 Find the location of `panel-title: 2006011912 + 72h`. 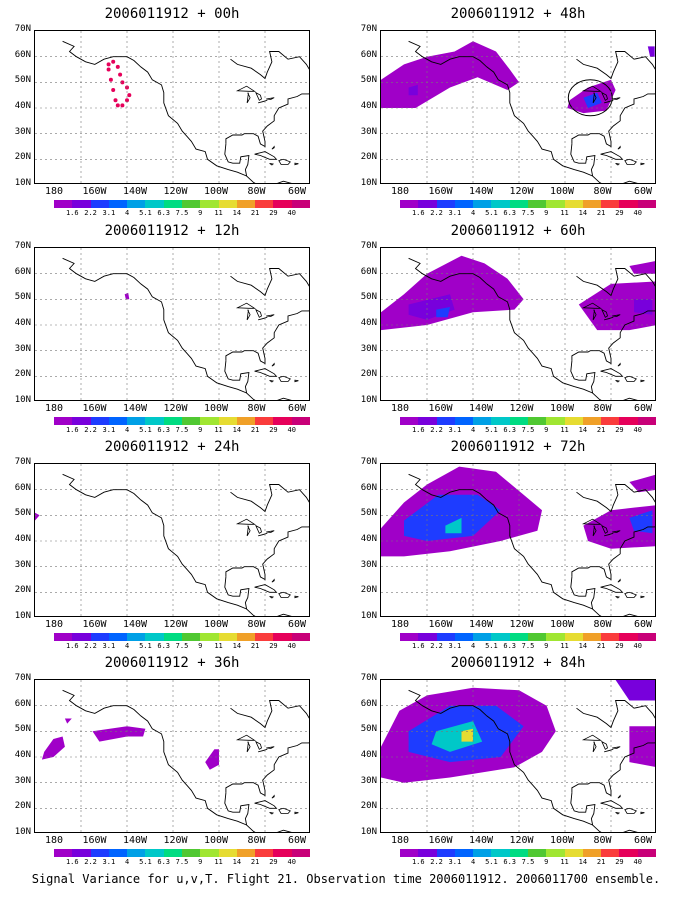

panel-title: 2006011912 + 72h is located at coordinates (518, 447).